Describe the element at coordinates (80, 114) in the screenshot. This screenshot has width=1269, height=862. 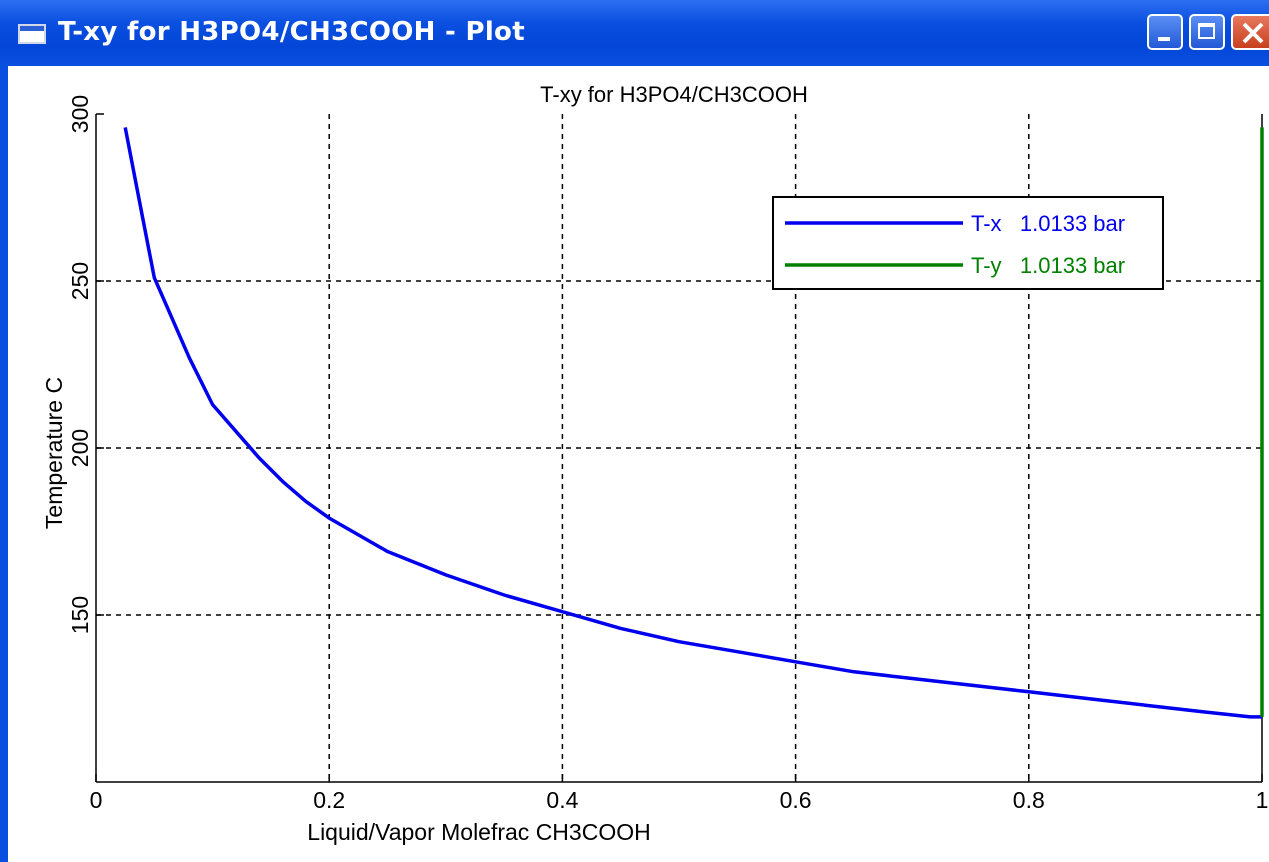
I see `y-tick-label: 300` at that location.